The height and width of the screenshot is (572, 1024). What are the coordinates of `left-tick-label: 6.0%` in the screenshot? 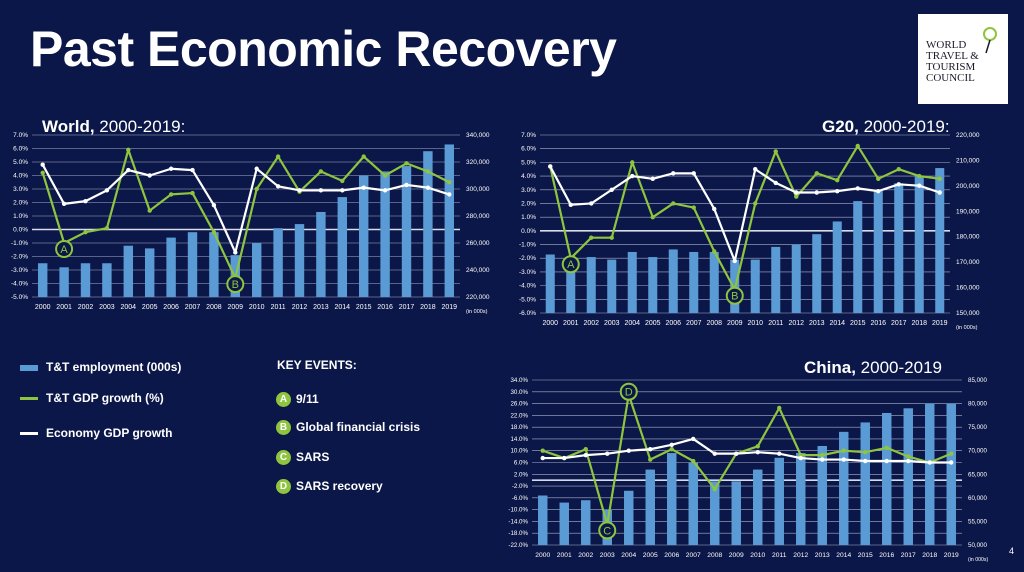 It's located at (521, 463).